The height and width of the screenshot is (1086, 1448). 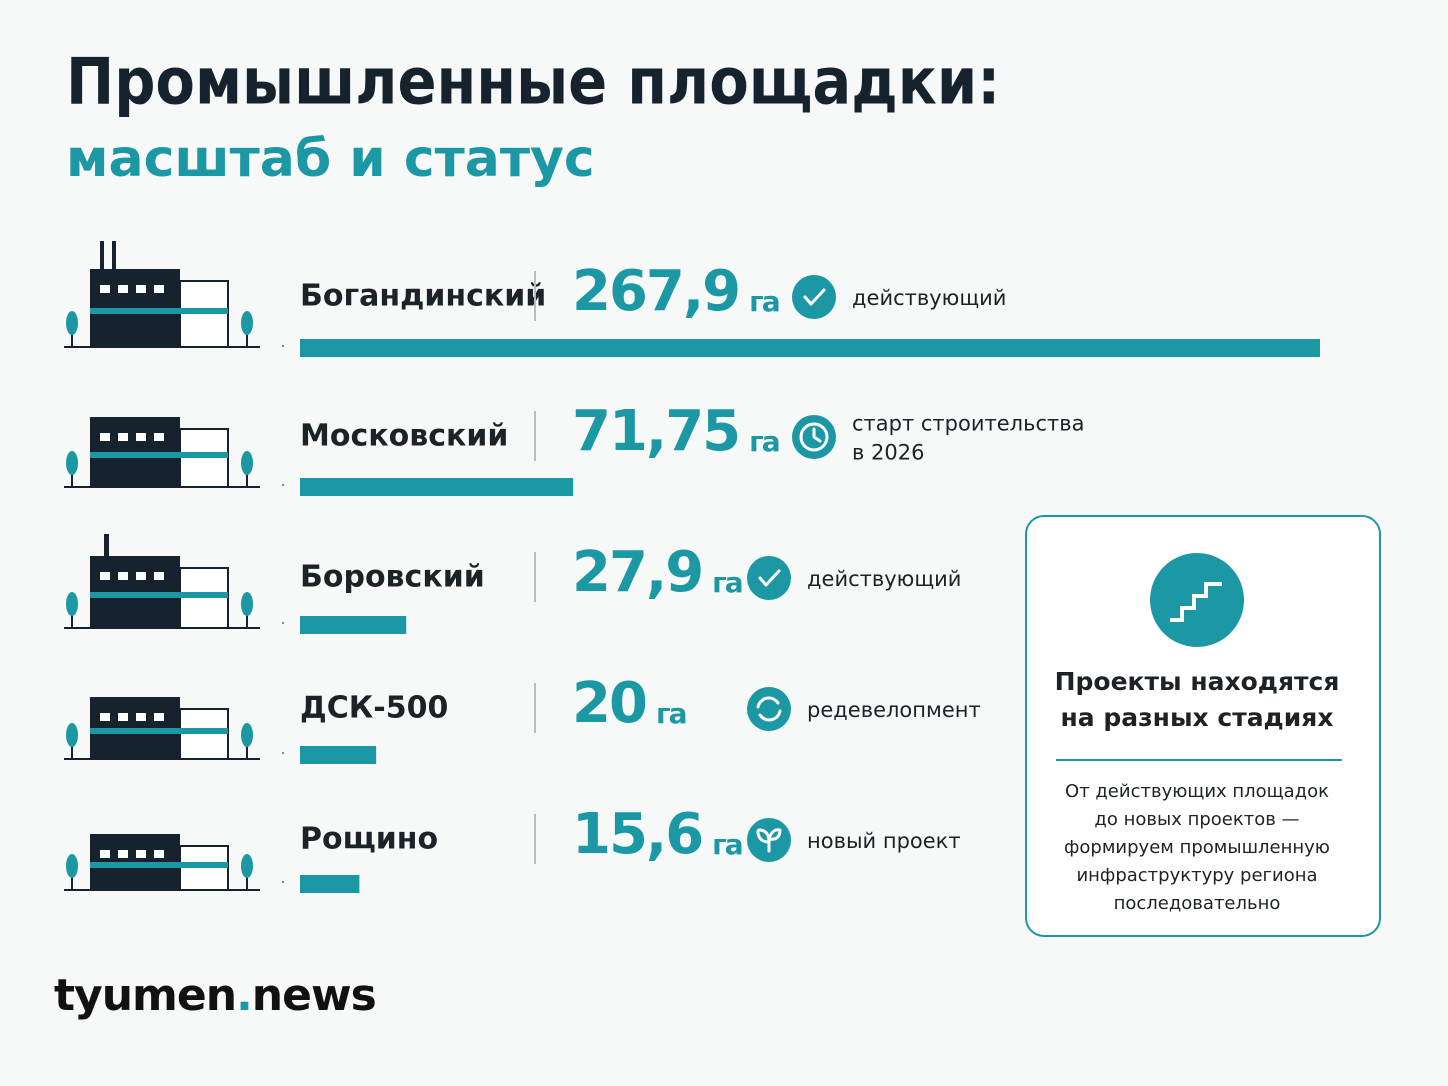 What do you see at coordinates (888, 453) in the screenshot?
I see `status-label: в 2026` at bounding box center [888, 453].